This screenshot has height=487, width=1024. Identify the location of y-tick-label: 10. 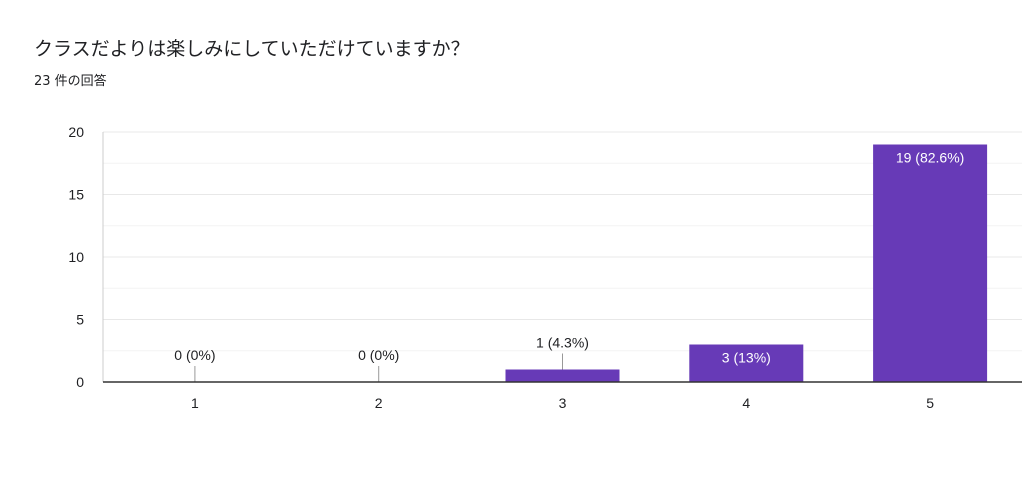
(76, 257).